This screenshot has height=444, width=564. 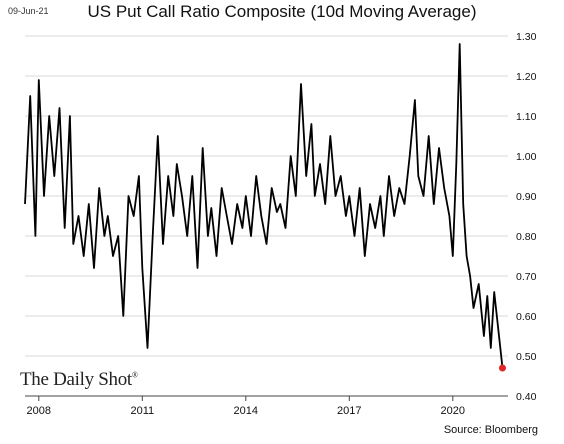 I want to click on brand-logo: The Daily Shot®, so click(x=79, y=380).